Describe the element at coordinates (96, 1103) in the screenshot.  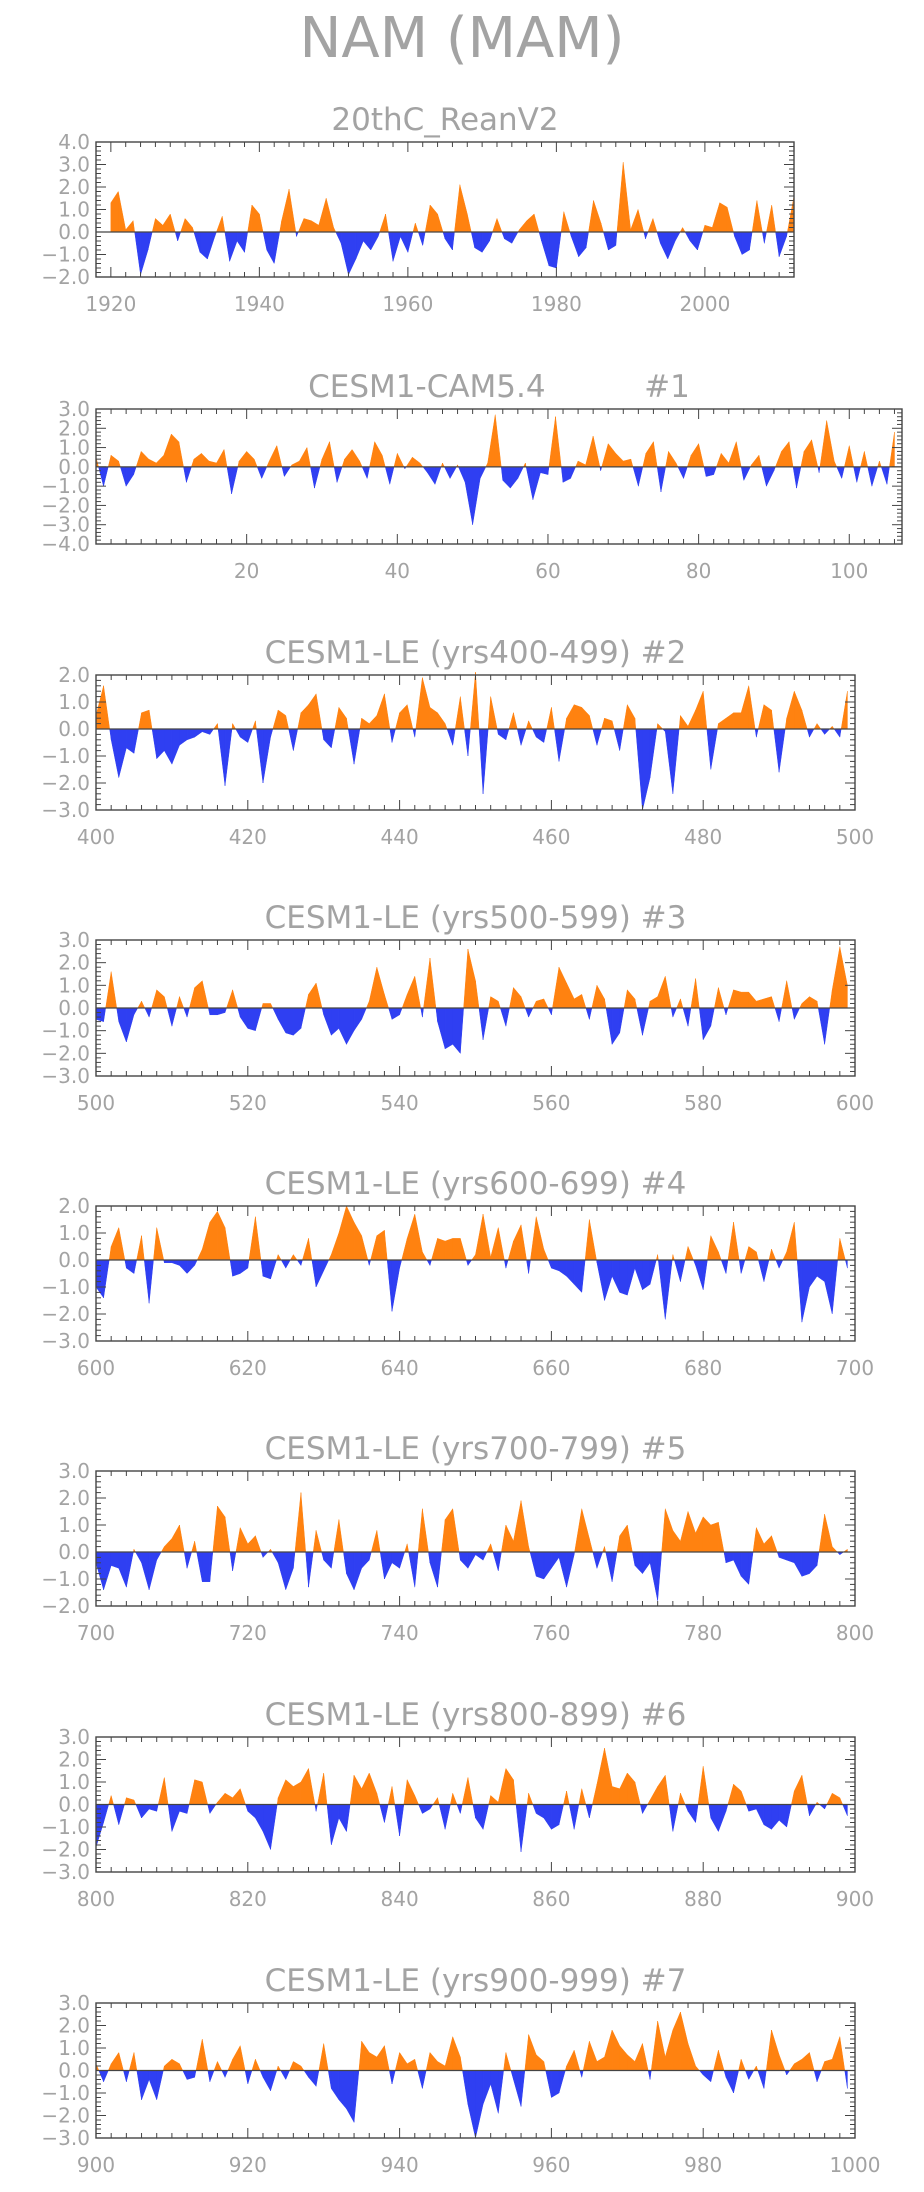
I see `x-tick-label: 500` at that location.